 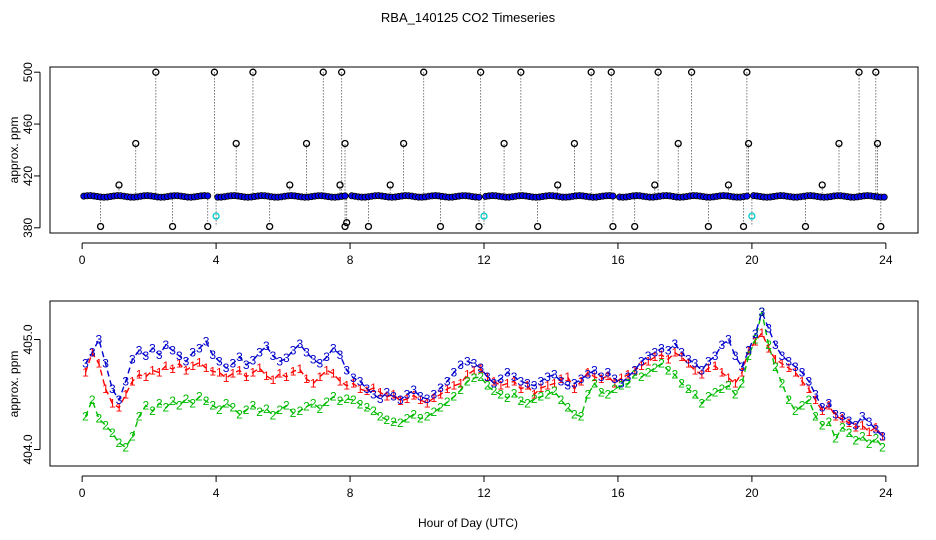 I want to click on x-tick-label: 16, so click(x=618, y=260).